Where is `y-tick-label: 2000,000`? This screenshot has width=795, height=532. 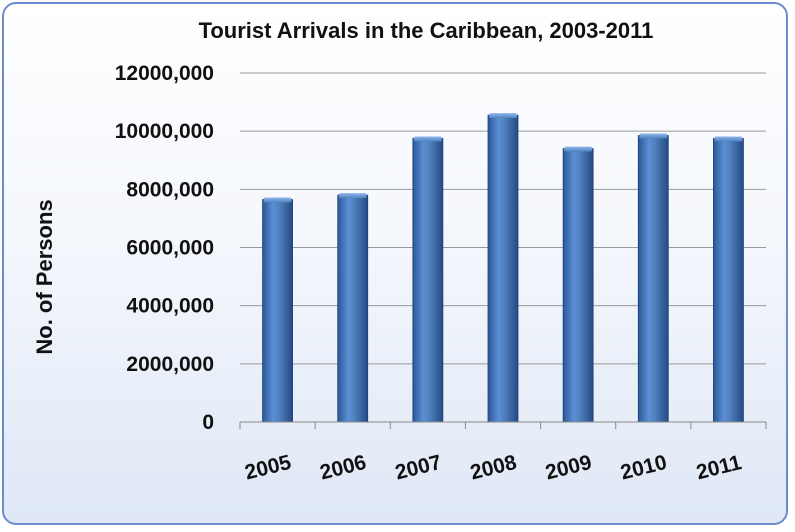
y-tick-label: 2000,000 is located at coordinates (170, 364).